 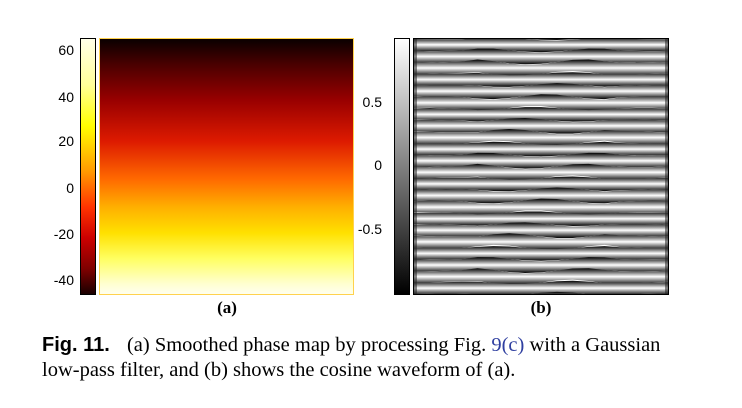 What do you see at coordinates (508, 345) in the screenshot?
I see `figure-9c-link: 9(c)` at bounding box center [508, 345].